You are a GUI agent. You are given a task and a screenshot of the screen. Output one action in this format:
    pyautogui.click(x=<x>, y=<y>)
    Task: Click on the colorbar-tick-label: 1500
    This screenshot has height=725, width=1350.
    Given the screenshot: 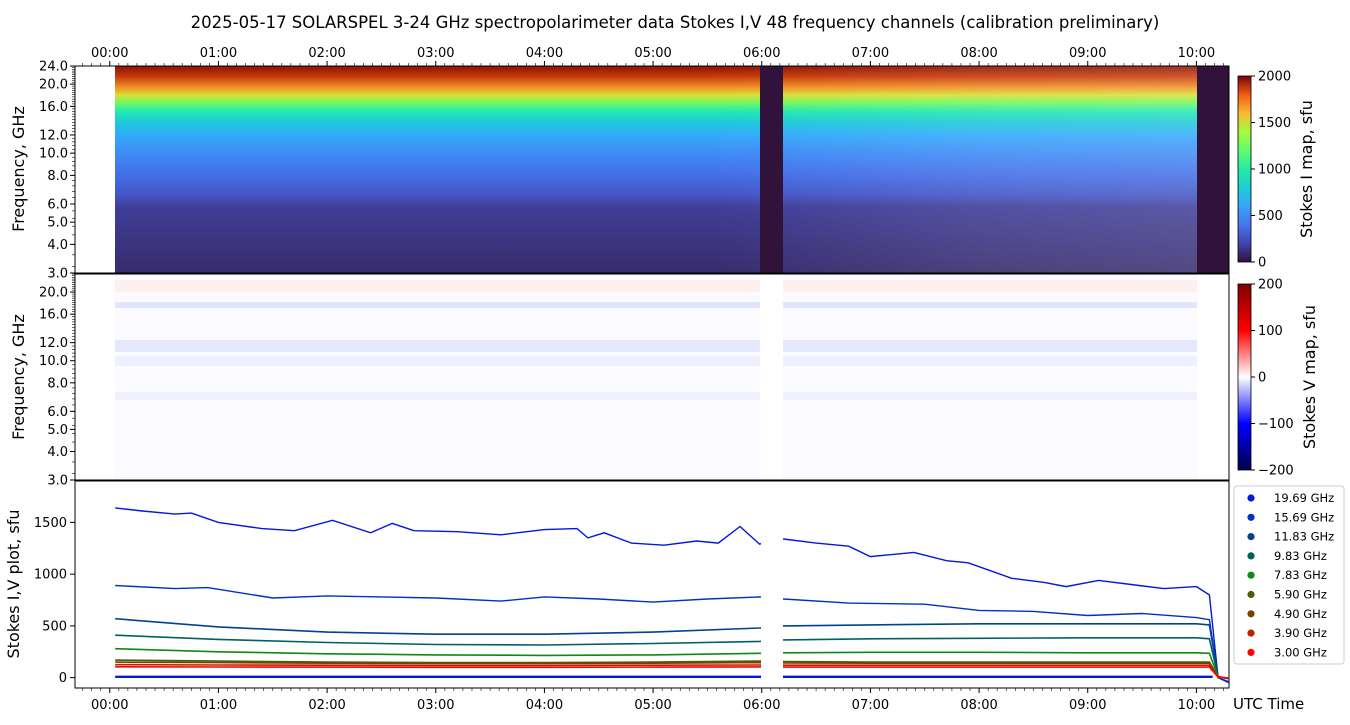 What is the action you would take?
    pyautogui.click(x=1274, y=123)
    